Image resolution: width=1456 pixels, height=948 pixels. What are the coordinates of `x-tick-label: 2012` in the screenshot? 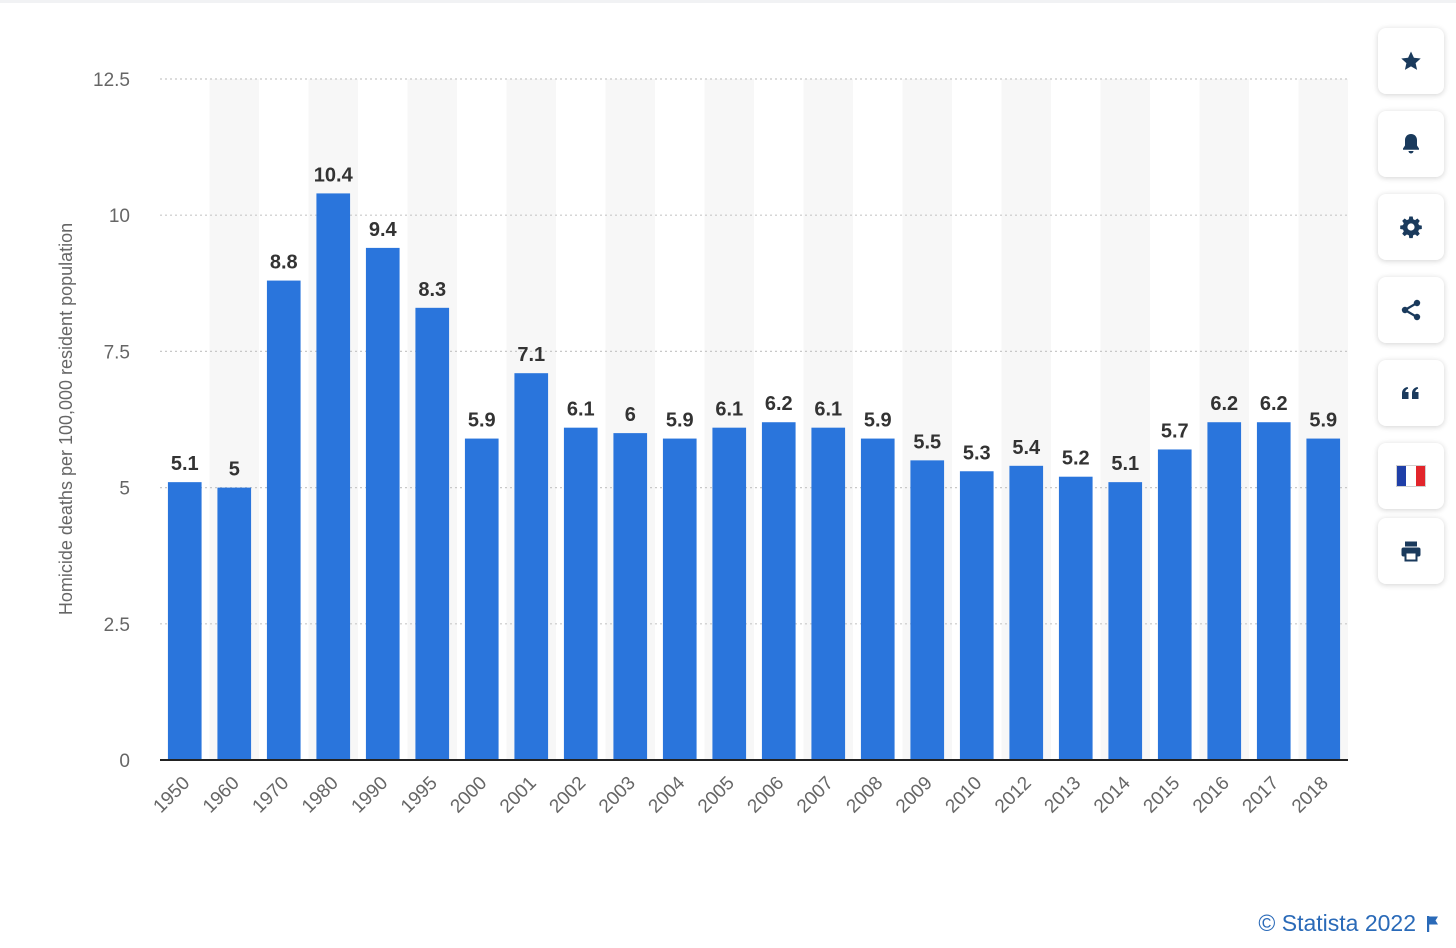 It's located at (1013, 795).